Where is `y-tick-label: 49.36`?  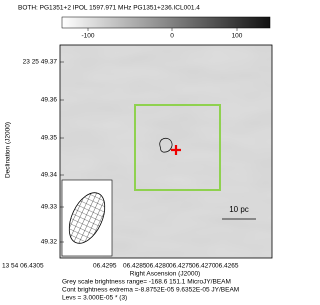 y-tick-label: 49.36 is located at coordinates (49, 100).